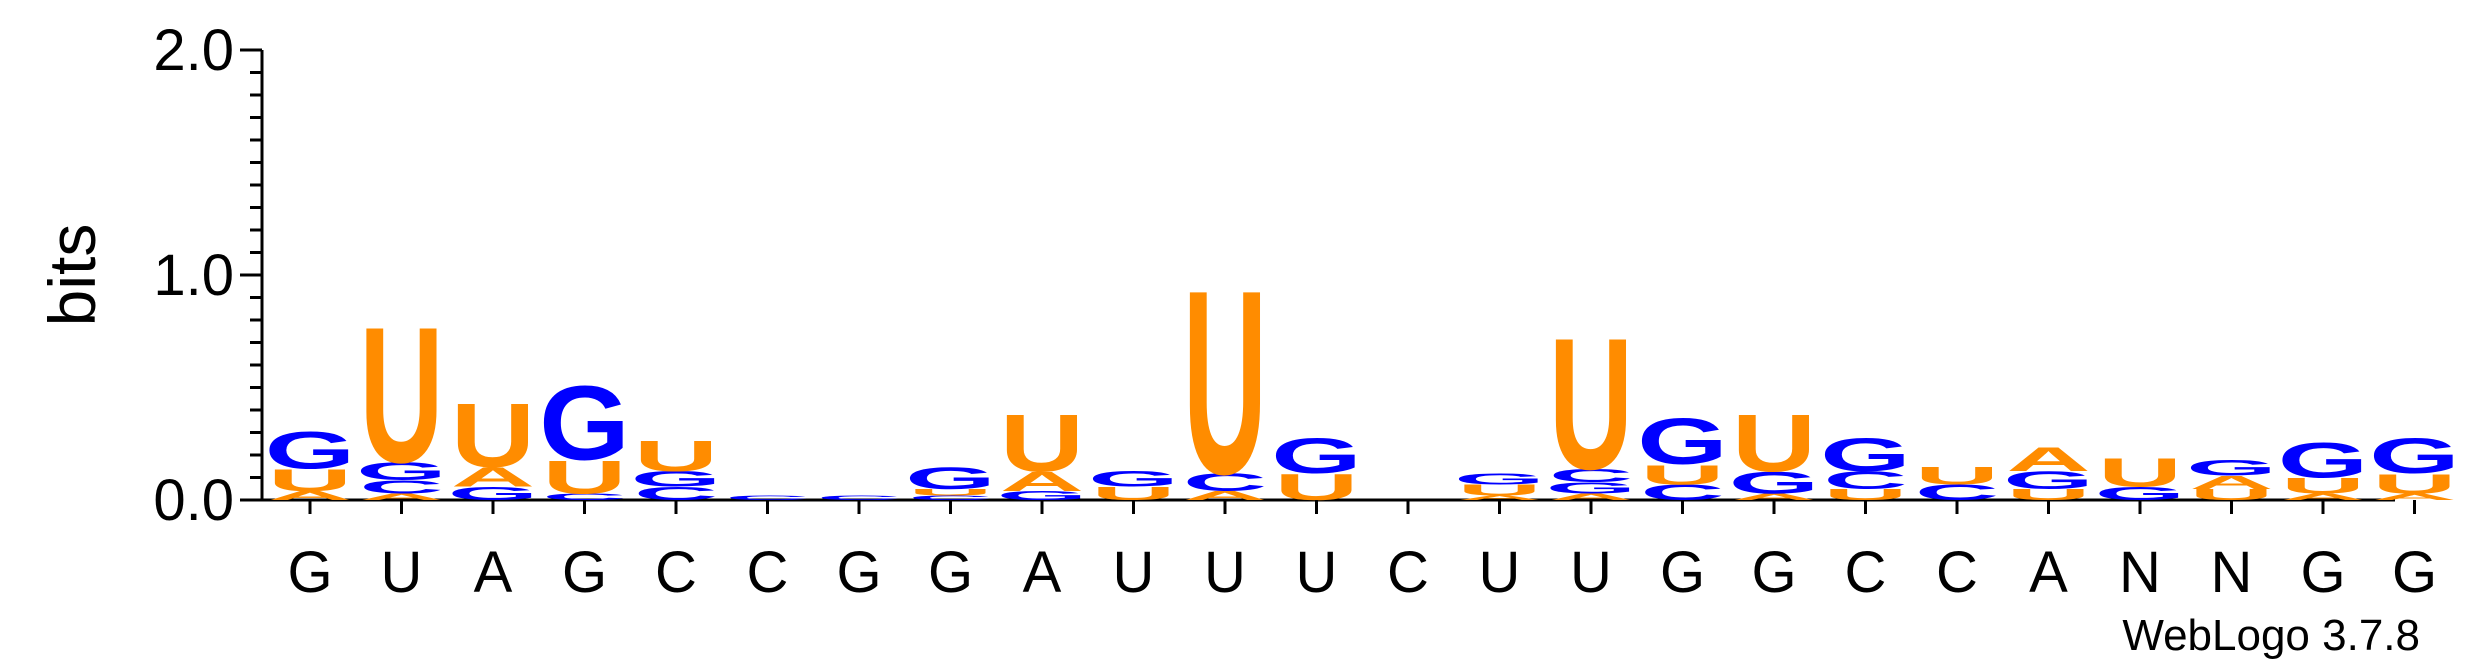  What do you see at coordinates (193, 500) in the screenshot?
I see `y-tick-label: 0.0` at bounding box center [193, 500].